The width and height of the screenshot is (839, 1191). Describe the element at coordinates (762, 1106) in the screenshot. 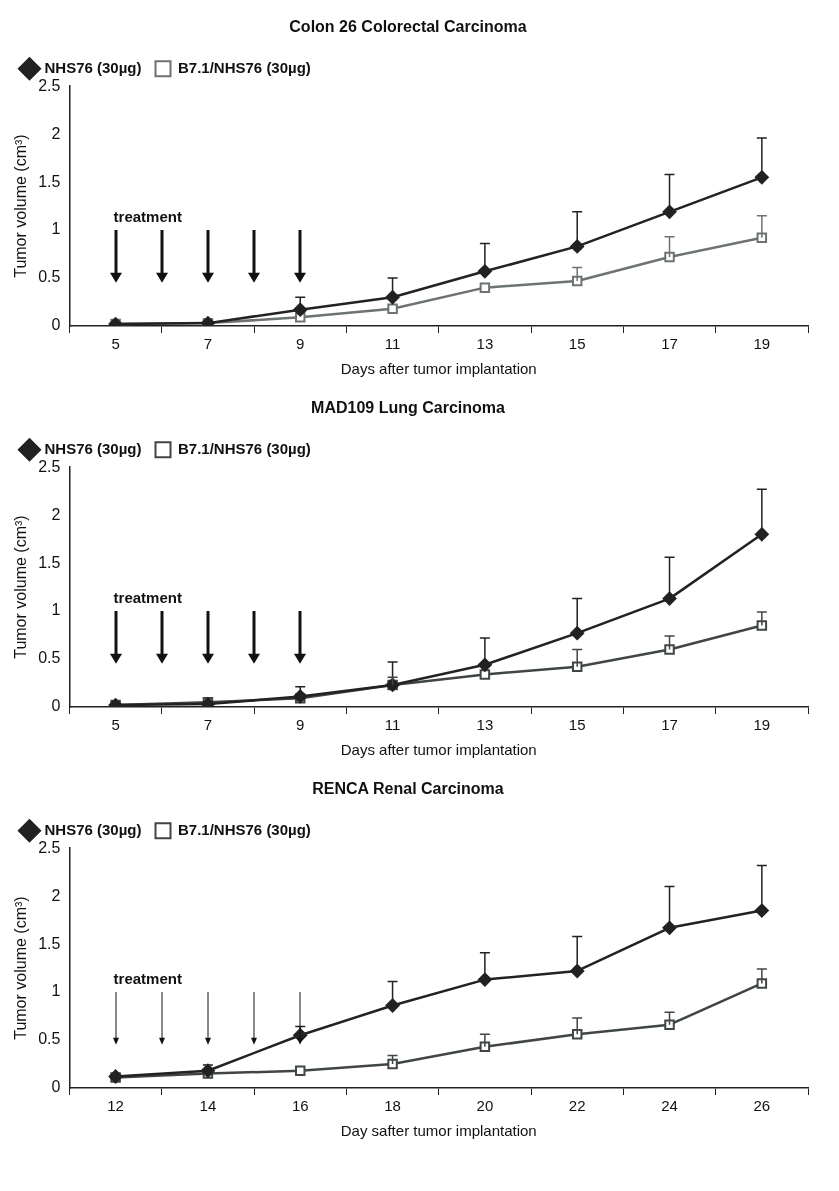

I see `x-tick-label: 26` at that location.